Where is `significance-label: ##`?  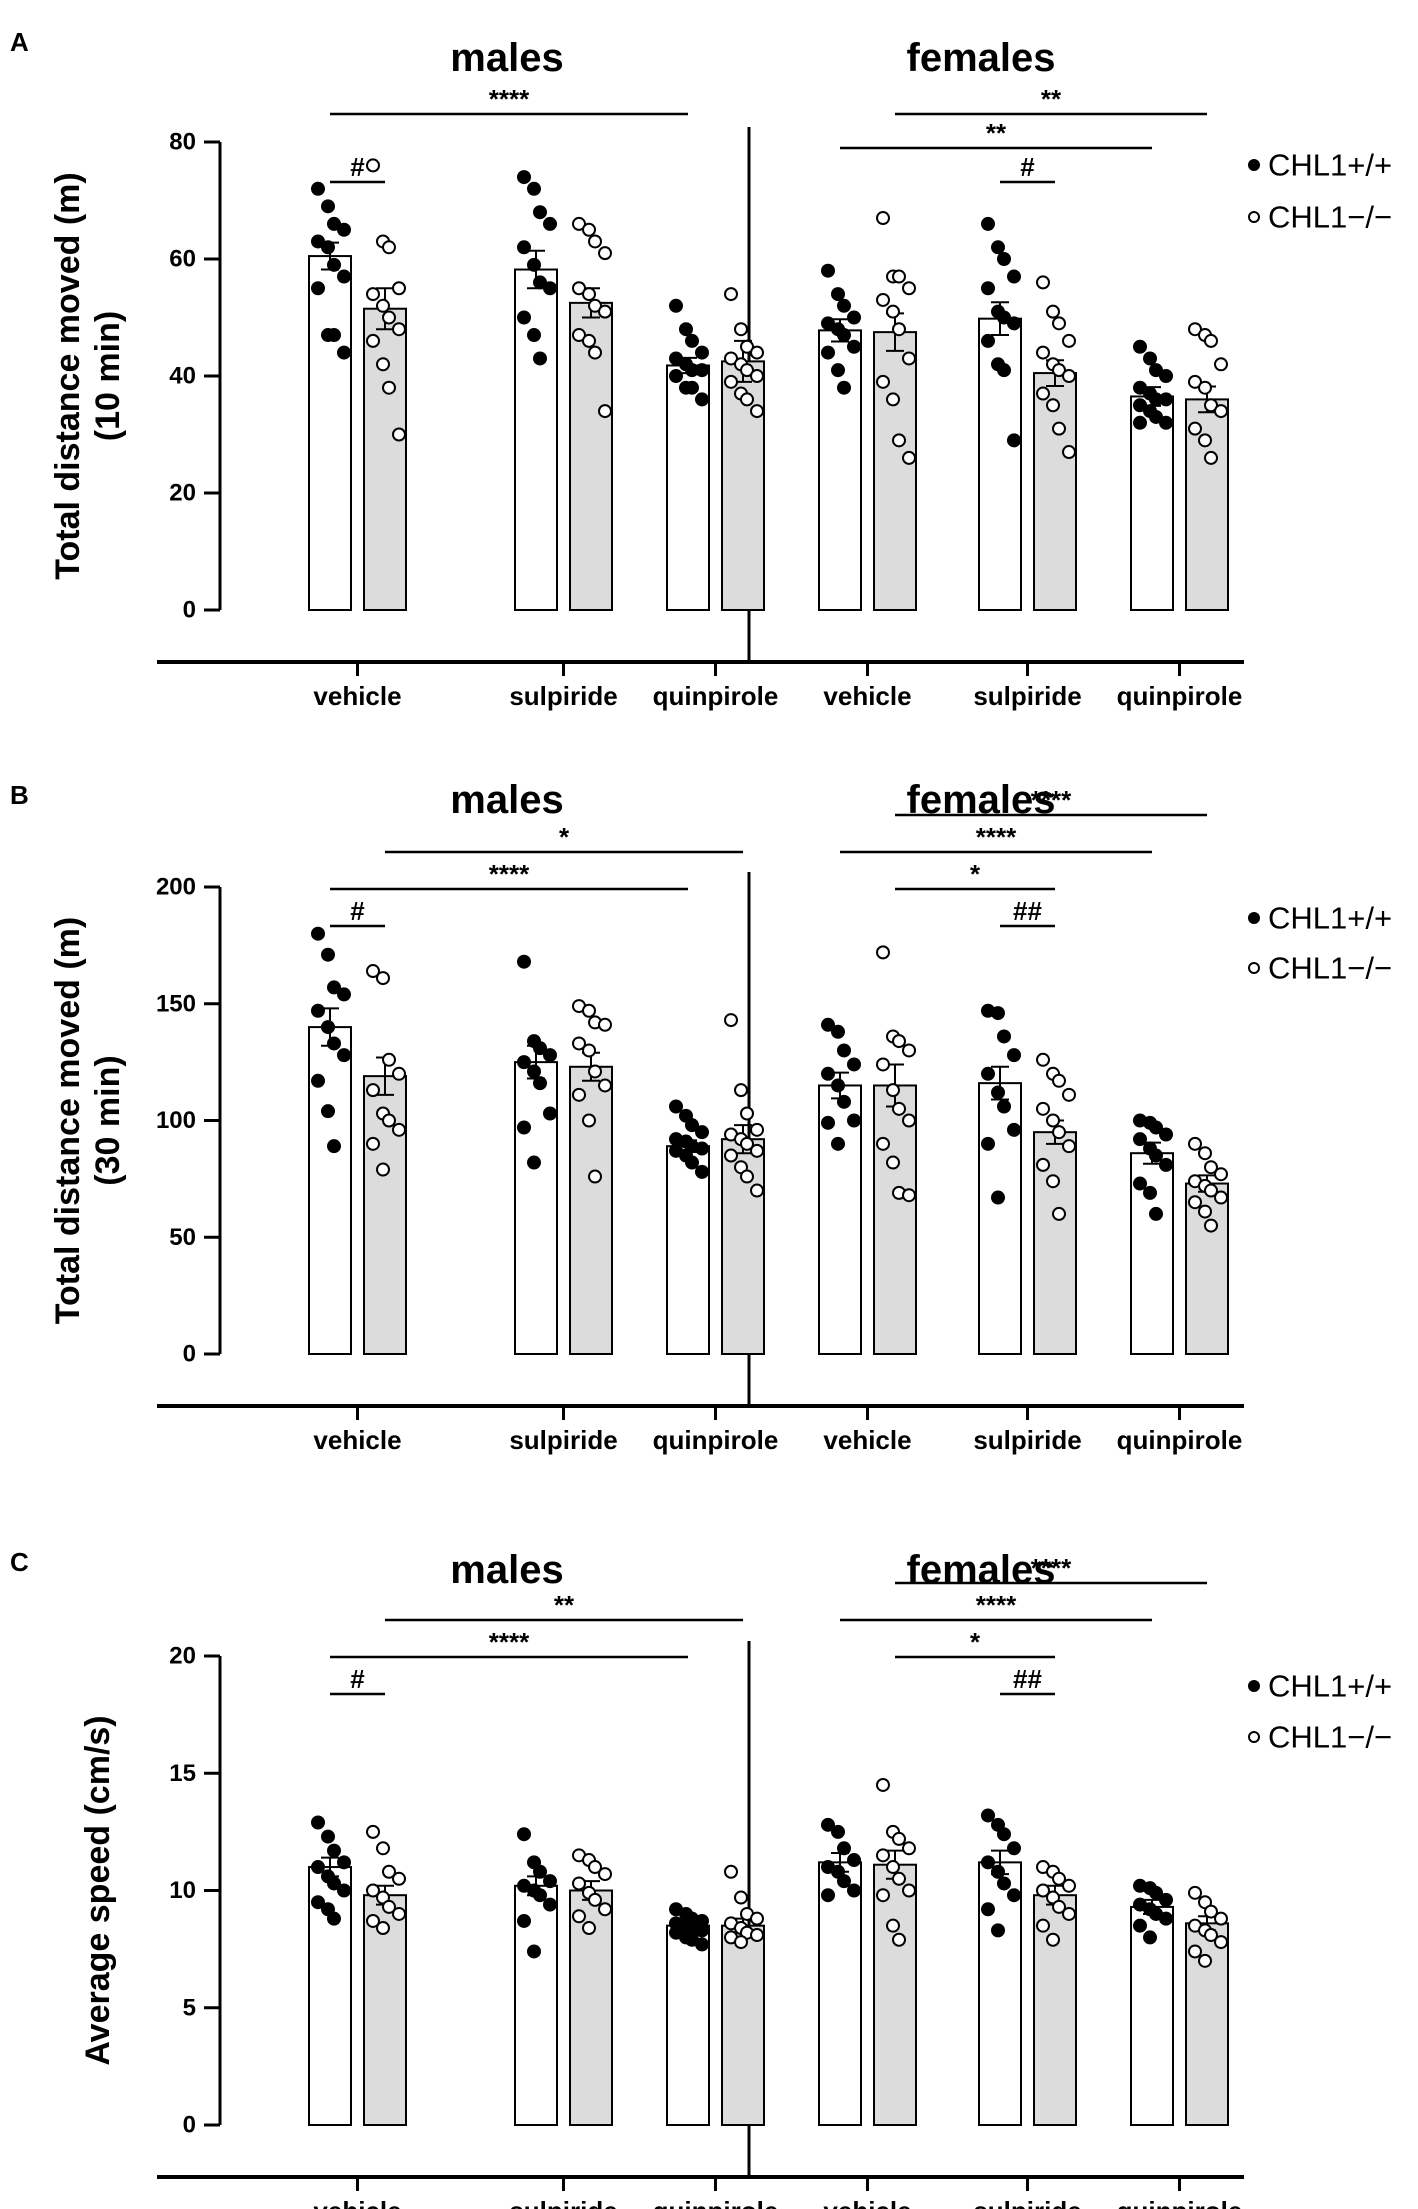 significance-label: ## is located at coordinates (1027, 911).